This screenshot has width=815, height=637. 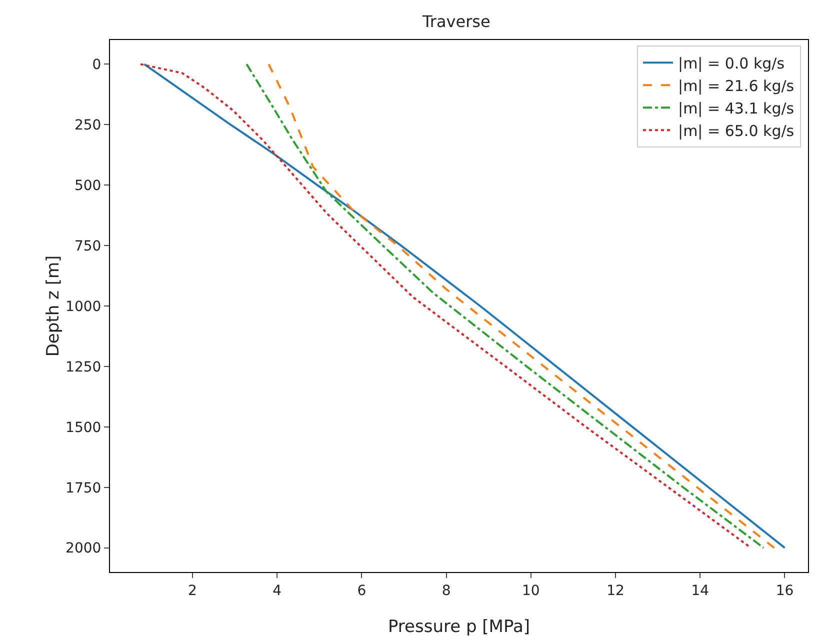 I want to click on y-tick-label: 1750, so click(x=84, y=488).